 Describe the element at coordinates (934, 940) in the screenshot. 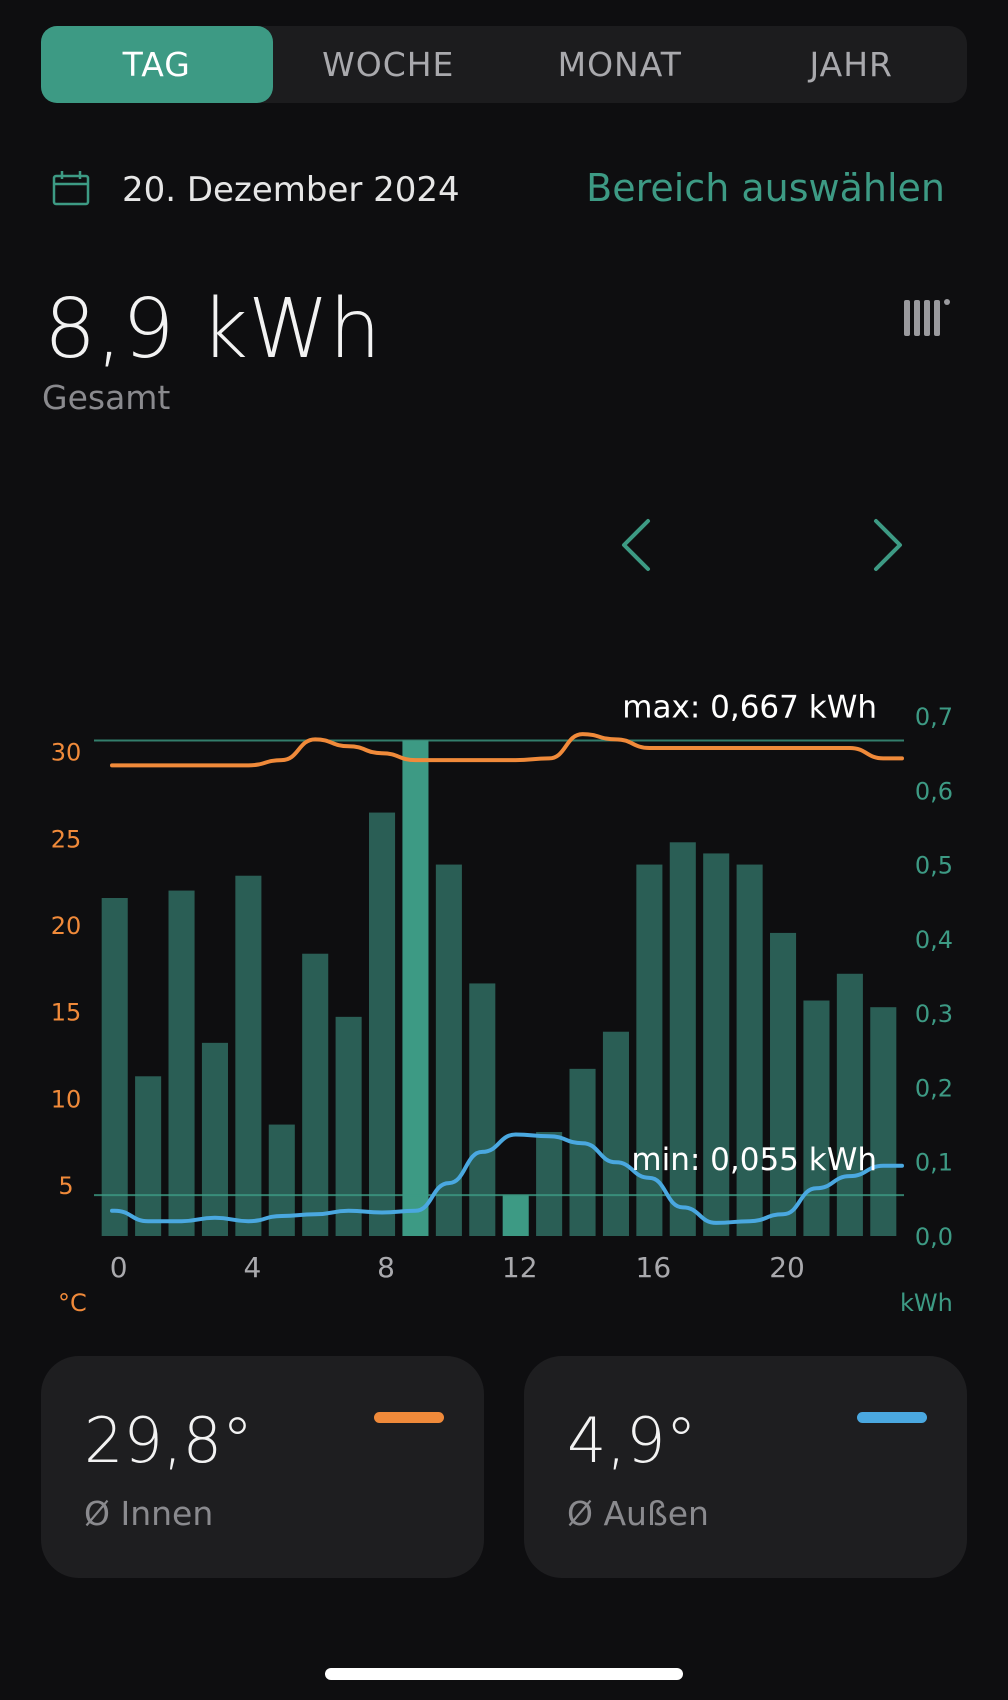

I see `right-tick-label: 0,4` at that location.